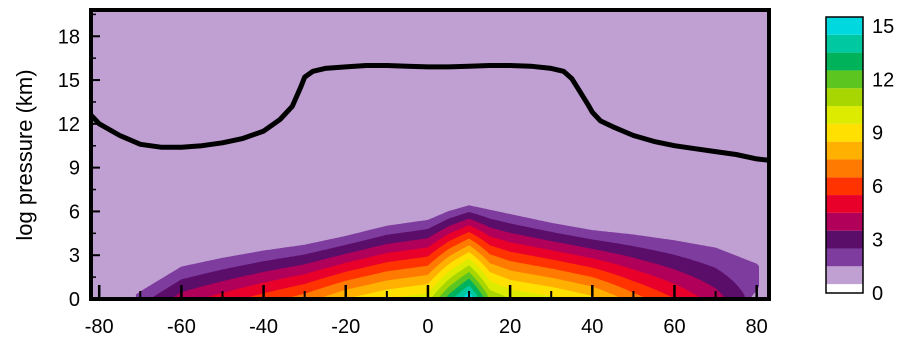  Describe the element at coordinates (263, 327) in the screenshot. I see `x-tick-label: -40` at that location.